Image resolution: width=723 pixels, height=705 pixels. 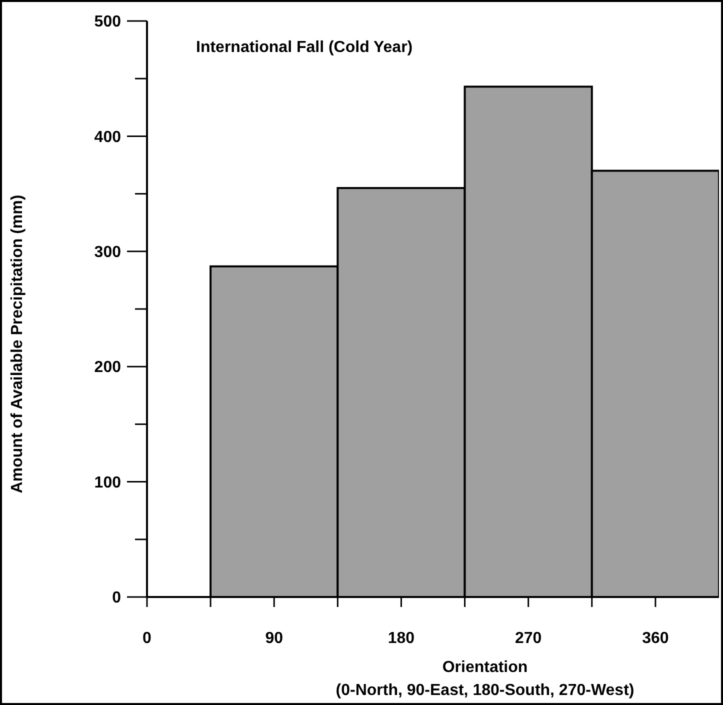 I want to click on y-axis-title: Amount of Available Precipitation (mm), so click(x=17, y=344).